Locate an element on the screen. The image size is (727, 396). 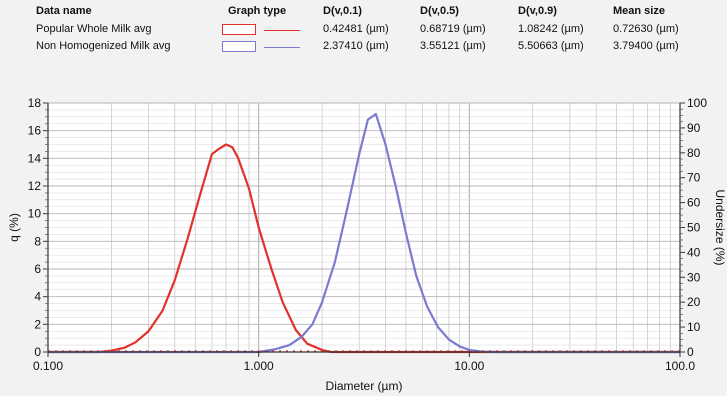
y-tick-label: 10 is located at coordinates (35, 214).